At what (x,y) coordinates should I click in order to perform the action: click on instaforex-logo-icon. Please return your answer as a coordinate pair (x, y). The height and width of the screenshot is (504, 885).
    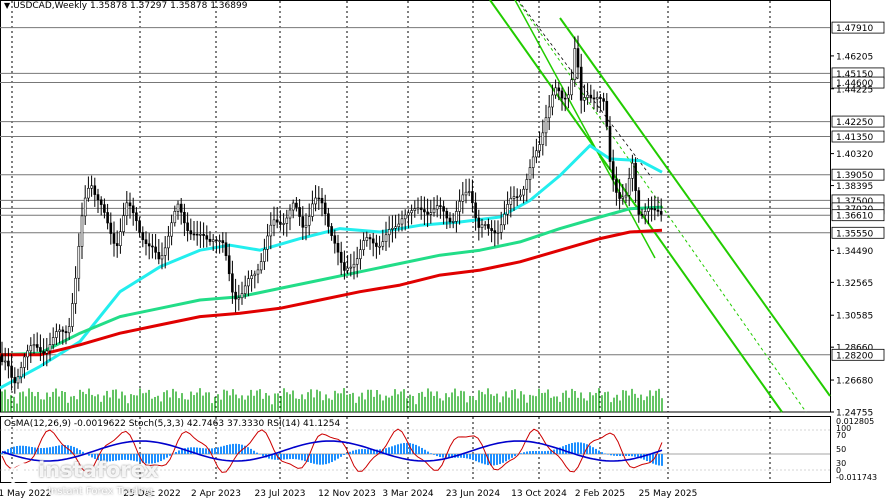
    Looking at the image, I should click on (21, 475).